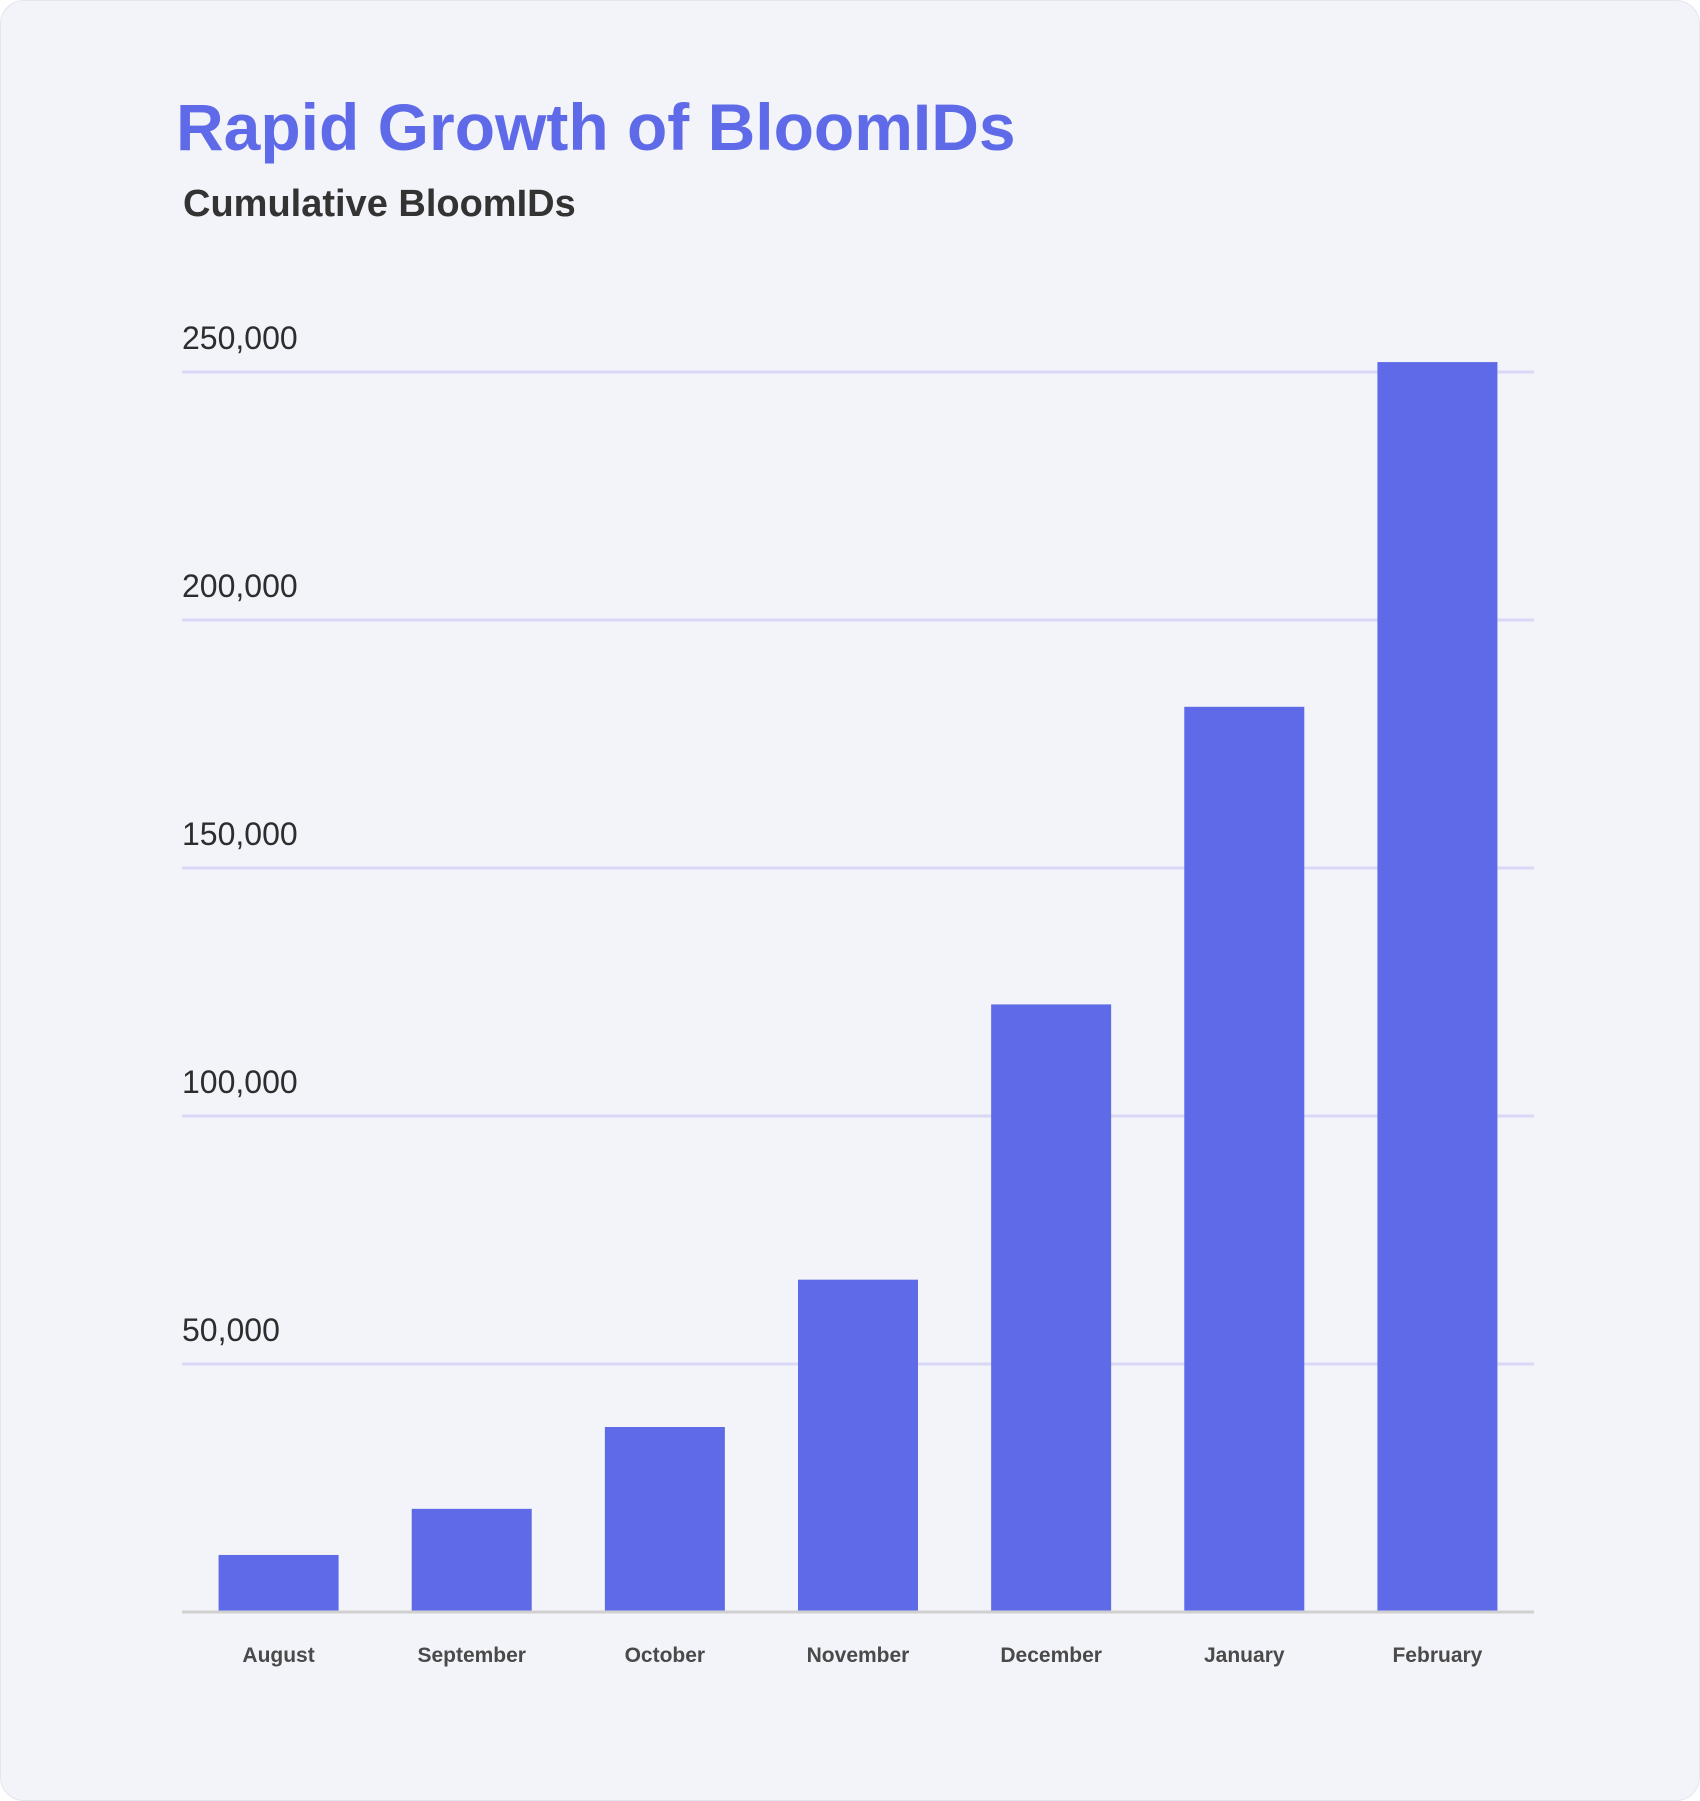 This screenshot has height=1801, width=1700. What do you see at coordinates (240, 338) in the screenshot?
I see `y-tick-label: 250,000` at bounding box center [240, 338].